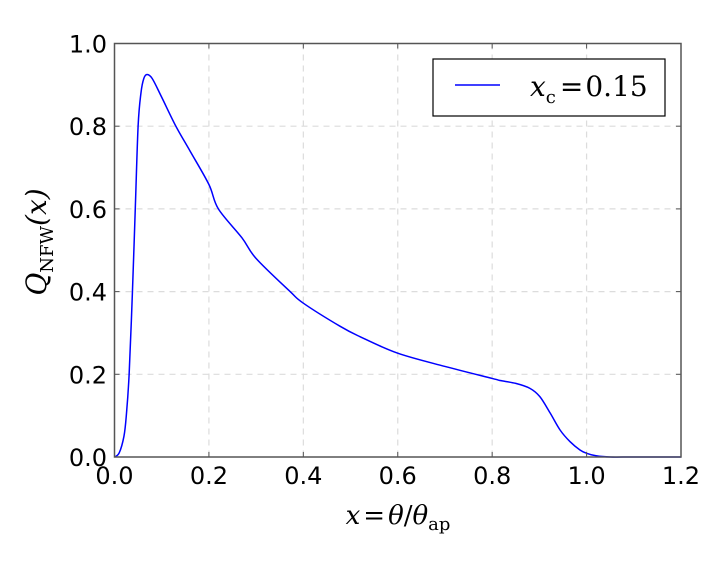 Image resolution: width=718 pixels, height=561 pixels. I want to click on x-tick-label: 0.0, so click(114, 476).